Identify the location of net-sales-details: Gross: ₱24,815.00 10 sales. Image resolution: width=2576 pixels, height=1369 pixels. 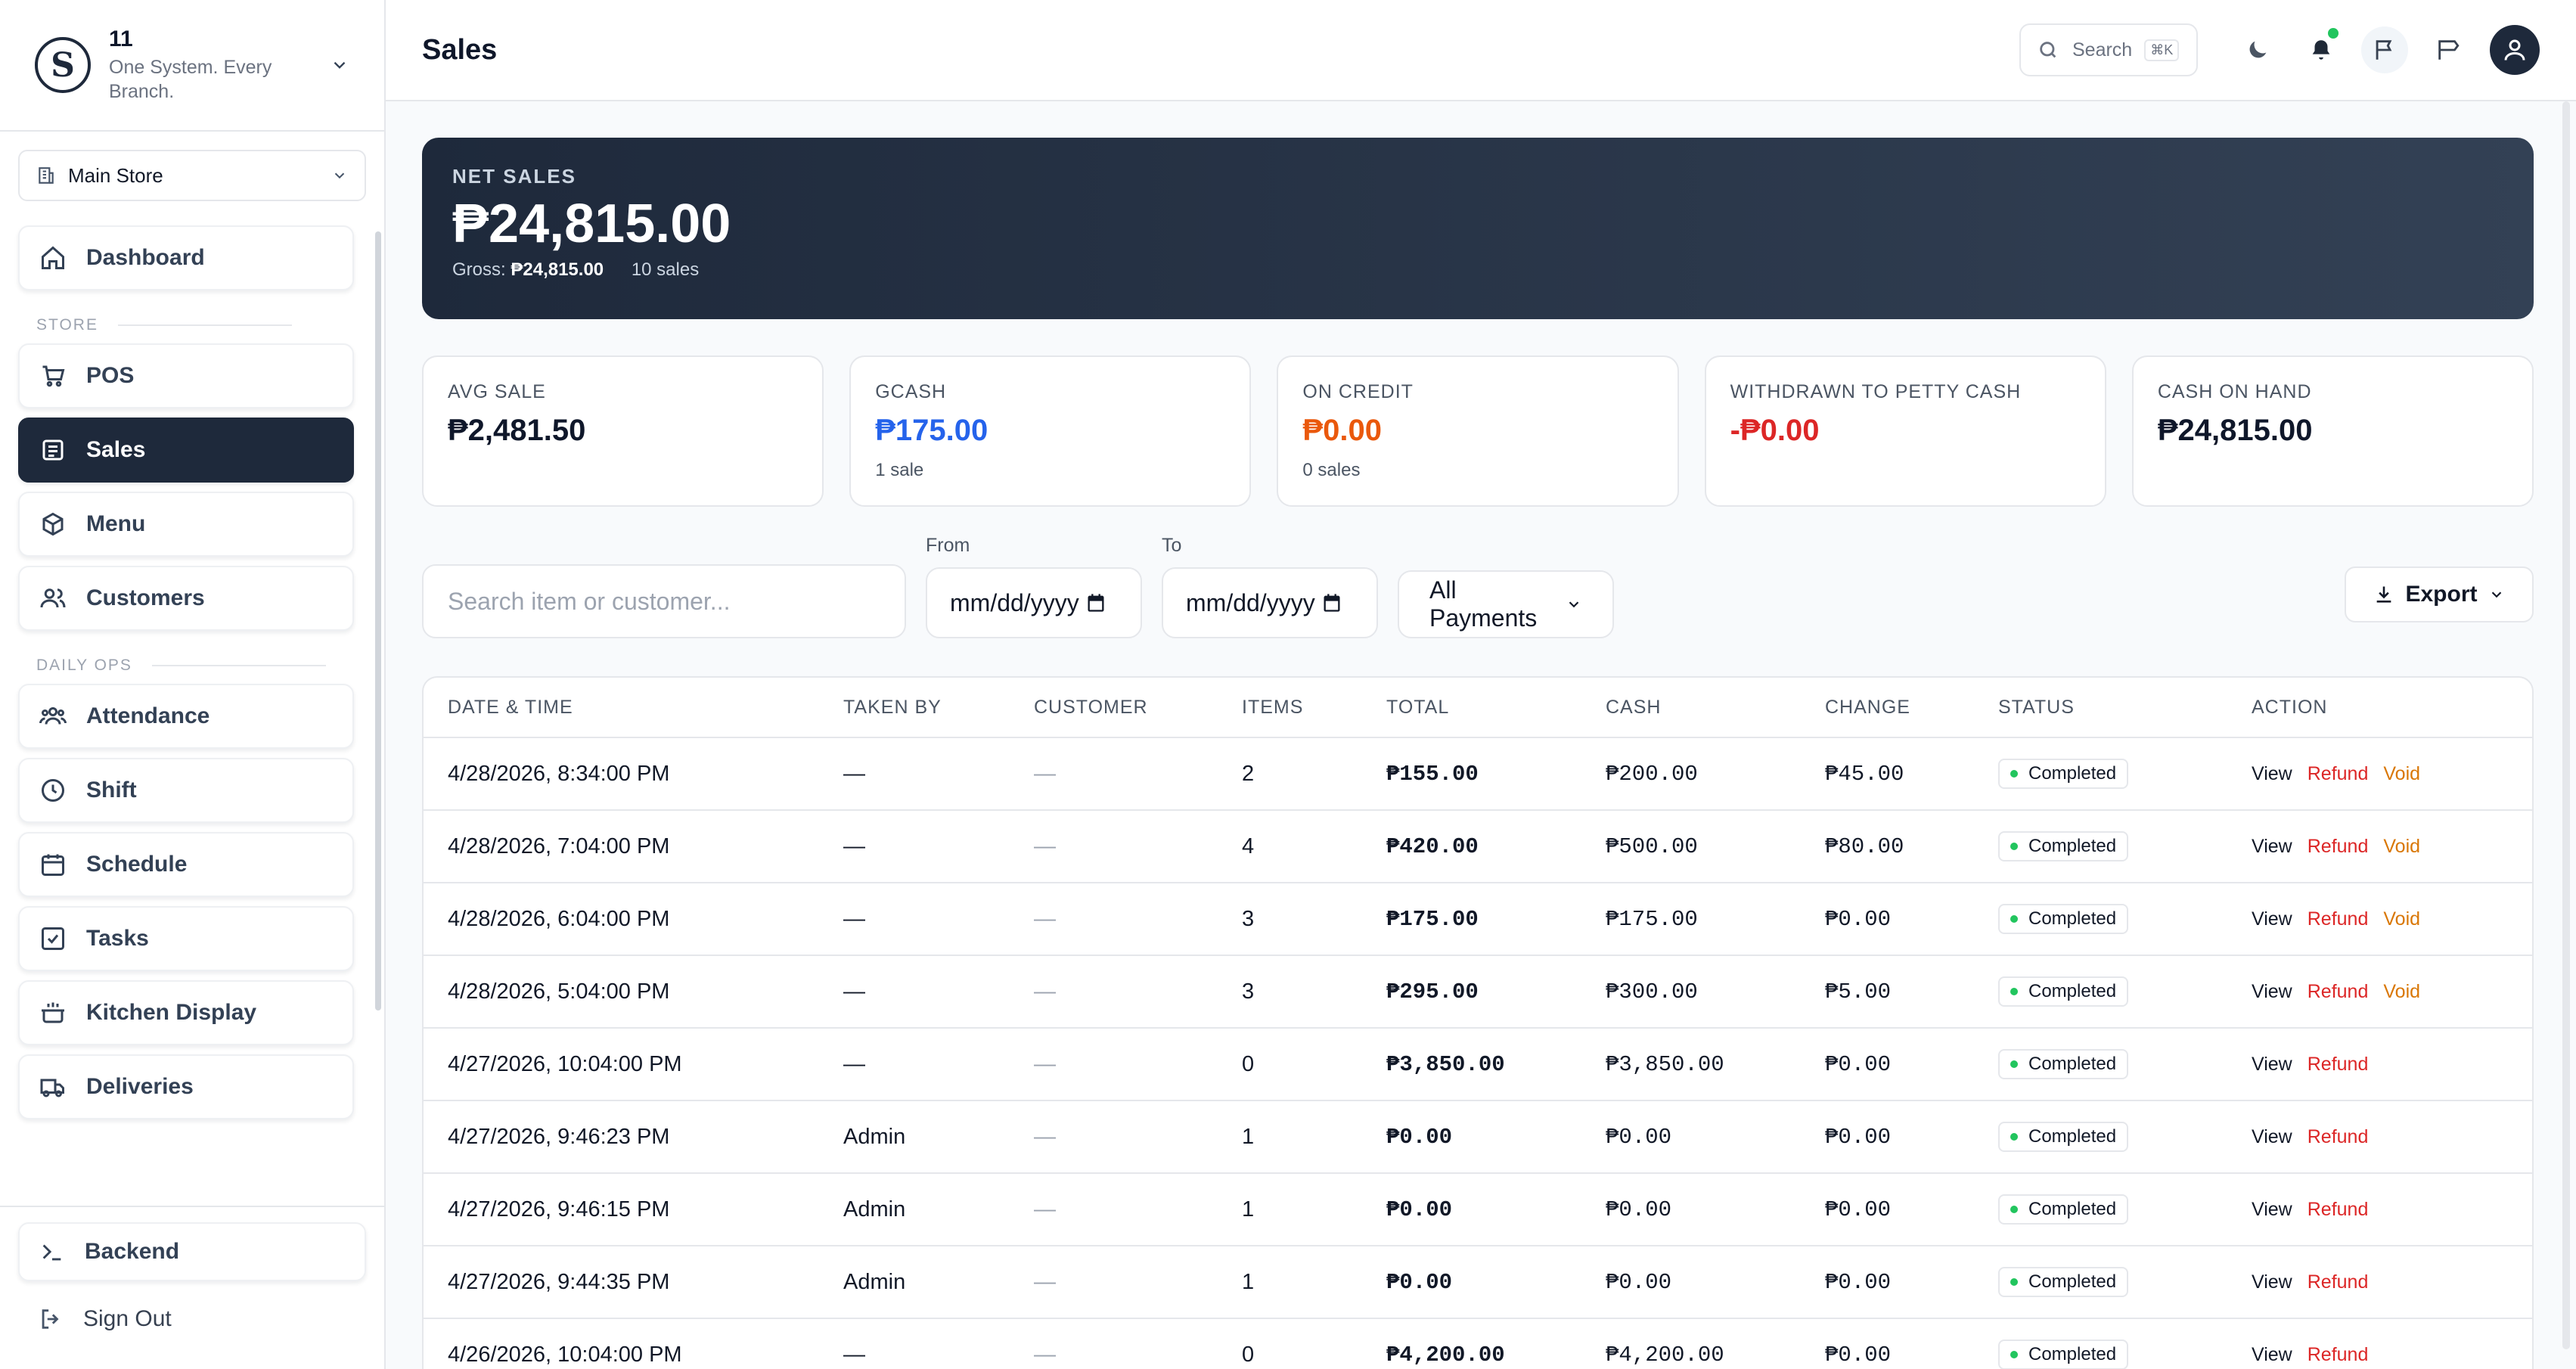
(1477, 270).